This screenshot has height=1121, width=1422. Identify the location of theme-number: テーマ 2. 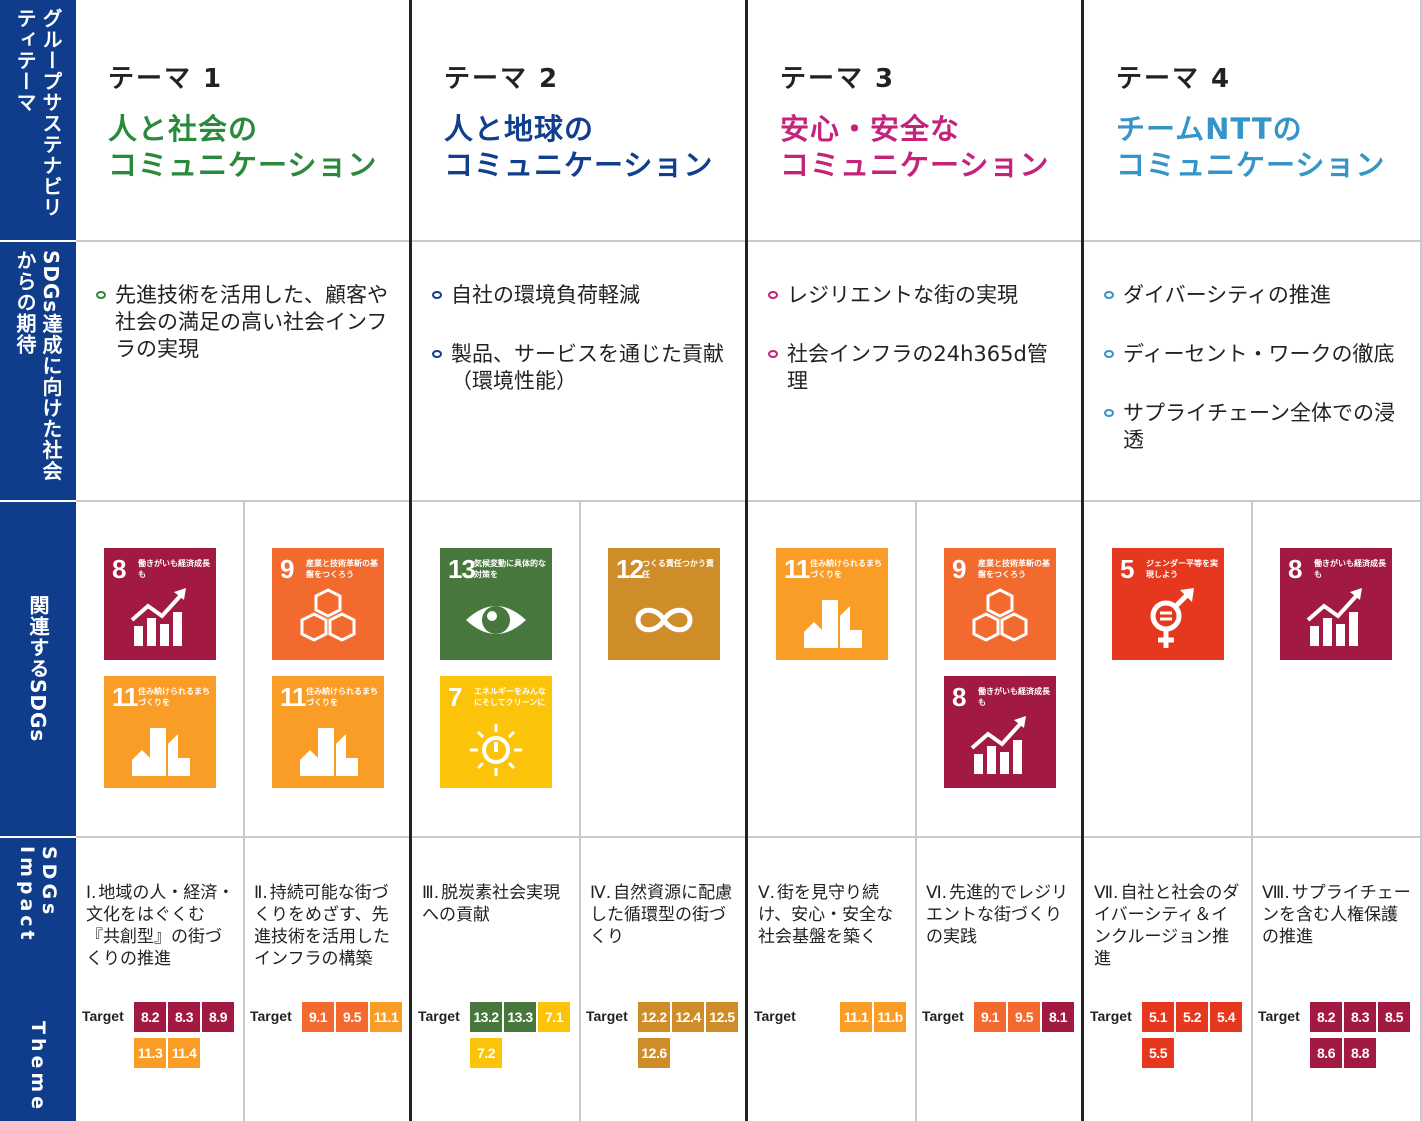
(502, 79).